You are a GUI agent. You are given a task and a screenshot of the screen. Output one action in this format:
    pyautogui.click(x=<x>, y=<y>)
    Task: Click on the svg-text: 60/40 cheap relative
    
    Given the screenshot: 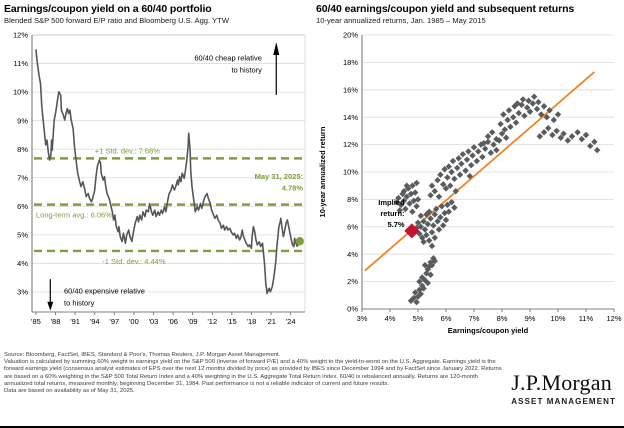 What is the action you would take?
    pyautogui.click(x=228, y=58)
    